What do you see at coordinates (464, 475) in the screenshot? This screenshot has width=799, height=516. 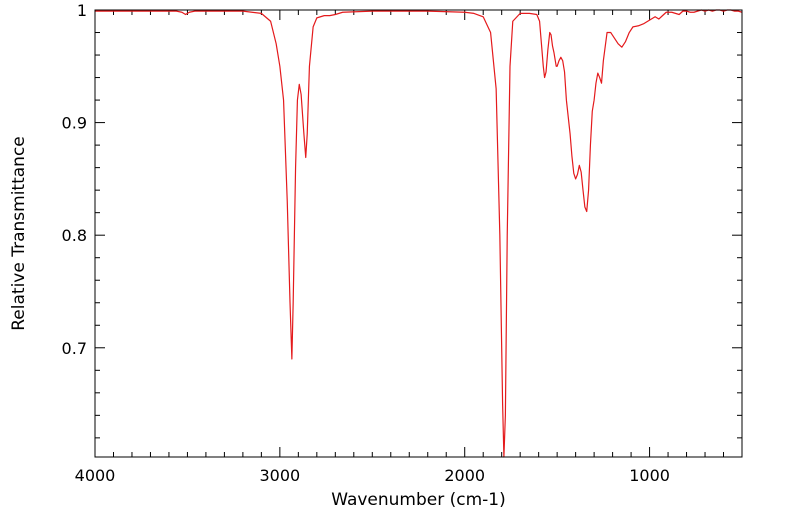 I see `x-tick-label: 2000` at bounding box center [464, 475].